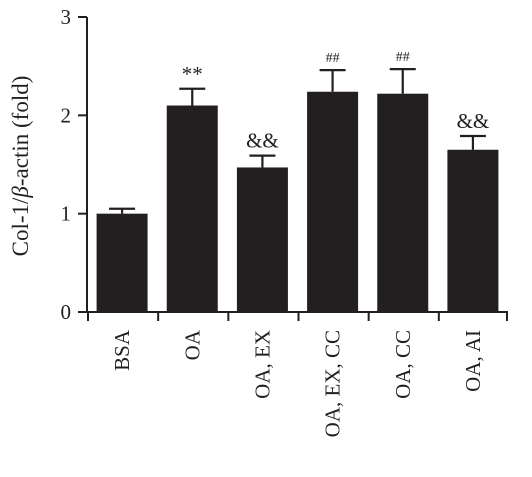 The height and width of the screenshot is (477, 532). I want to click on y-axis-label-part-2: β, so click(20, 192).